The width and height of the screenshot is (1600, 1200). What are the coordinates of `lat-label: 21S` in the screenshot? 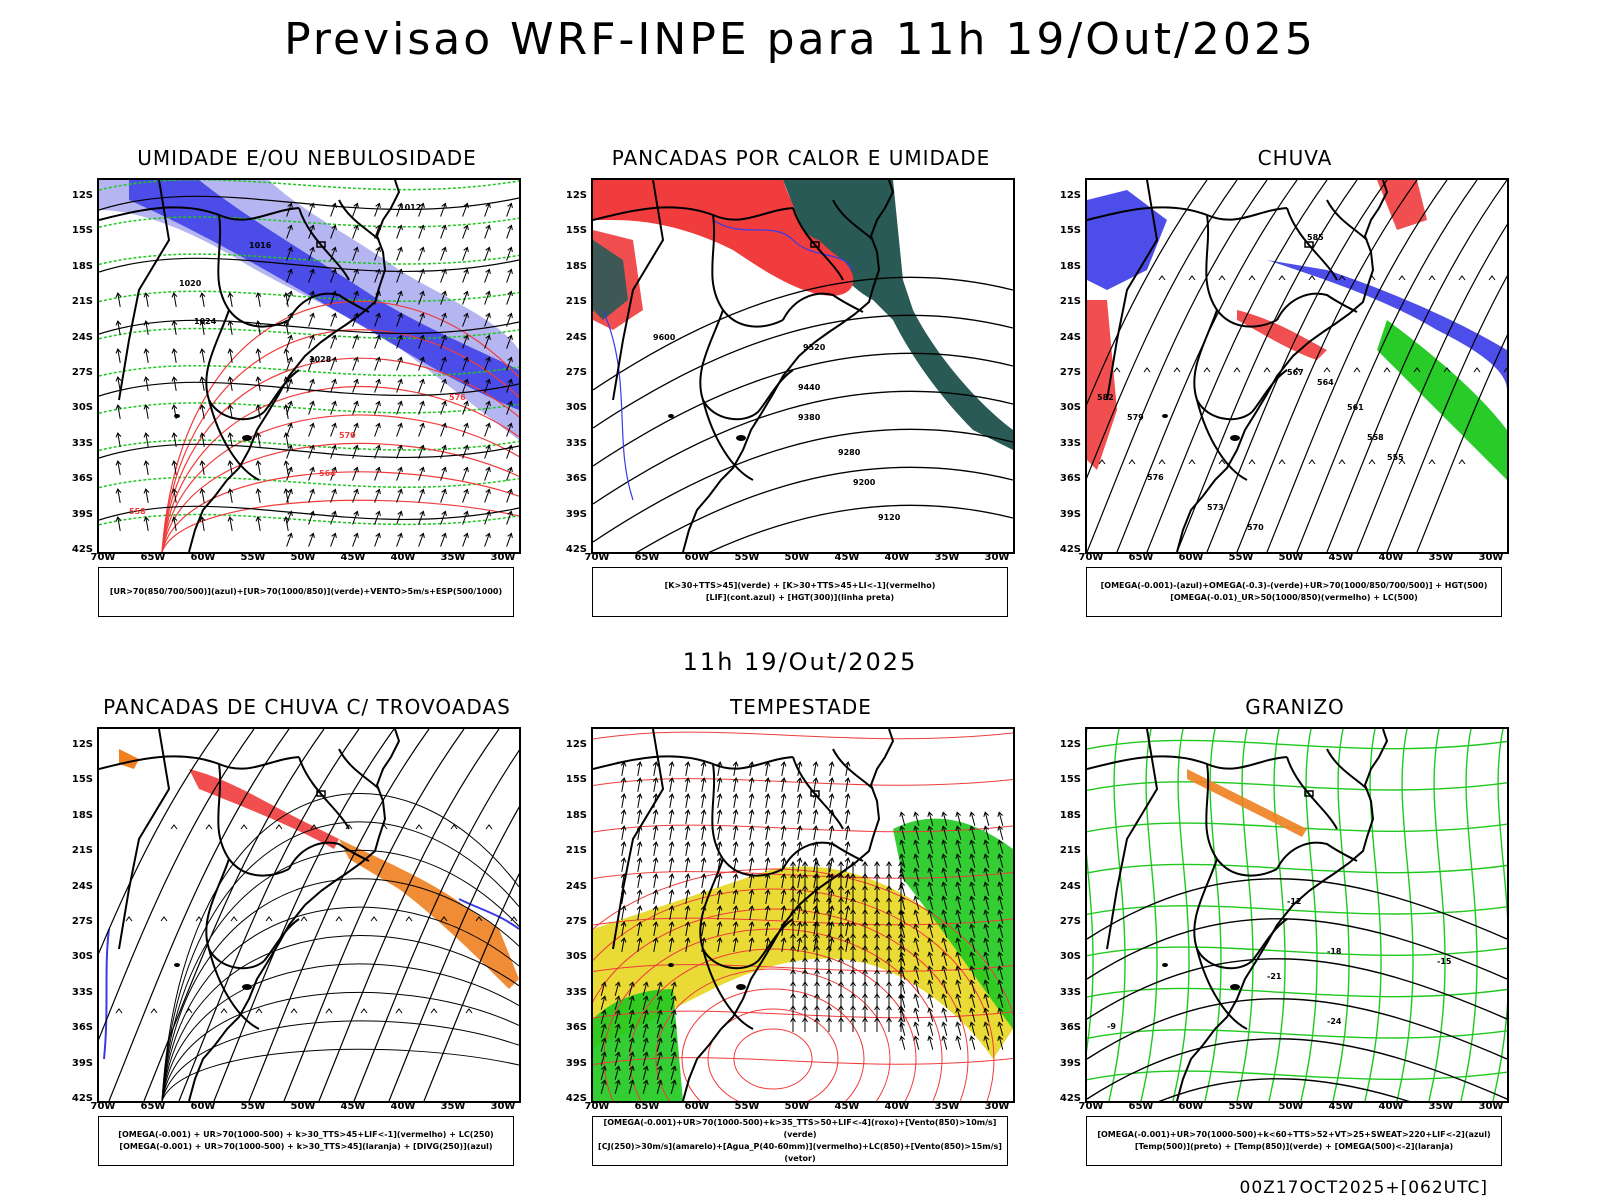 It's located at (82, 851).